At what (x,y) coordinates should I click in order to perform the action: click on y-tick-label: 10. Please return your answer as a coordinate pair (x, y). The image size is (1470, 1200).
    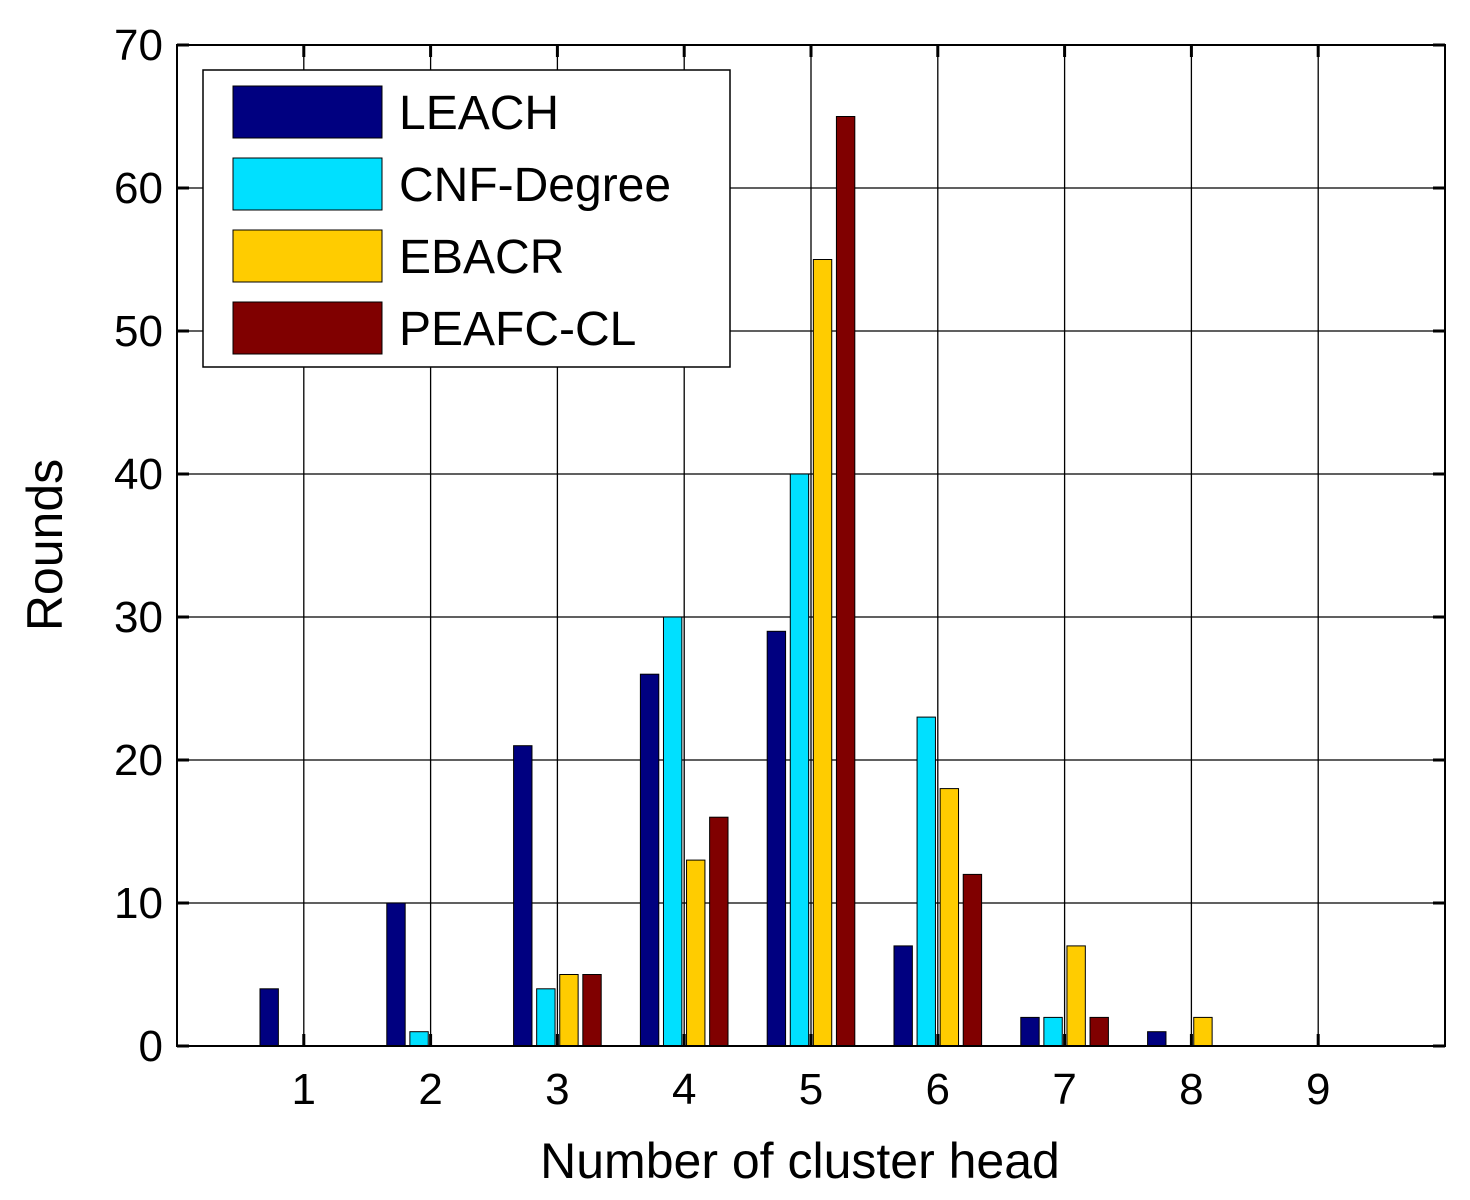
    Looking at the image, I should click on (138, 903).